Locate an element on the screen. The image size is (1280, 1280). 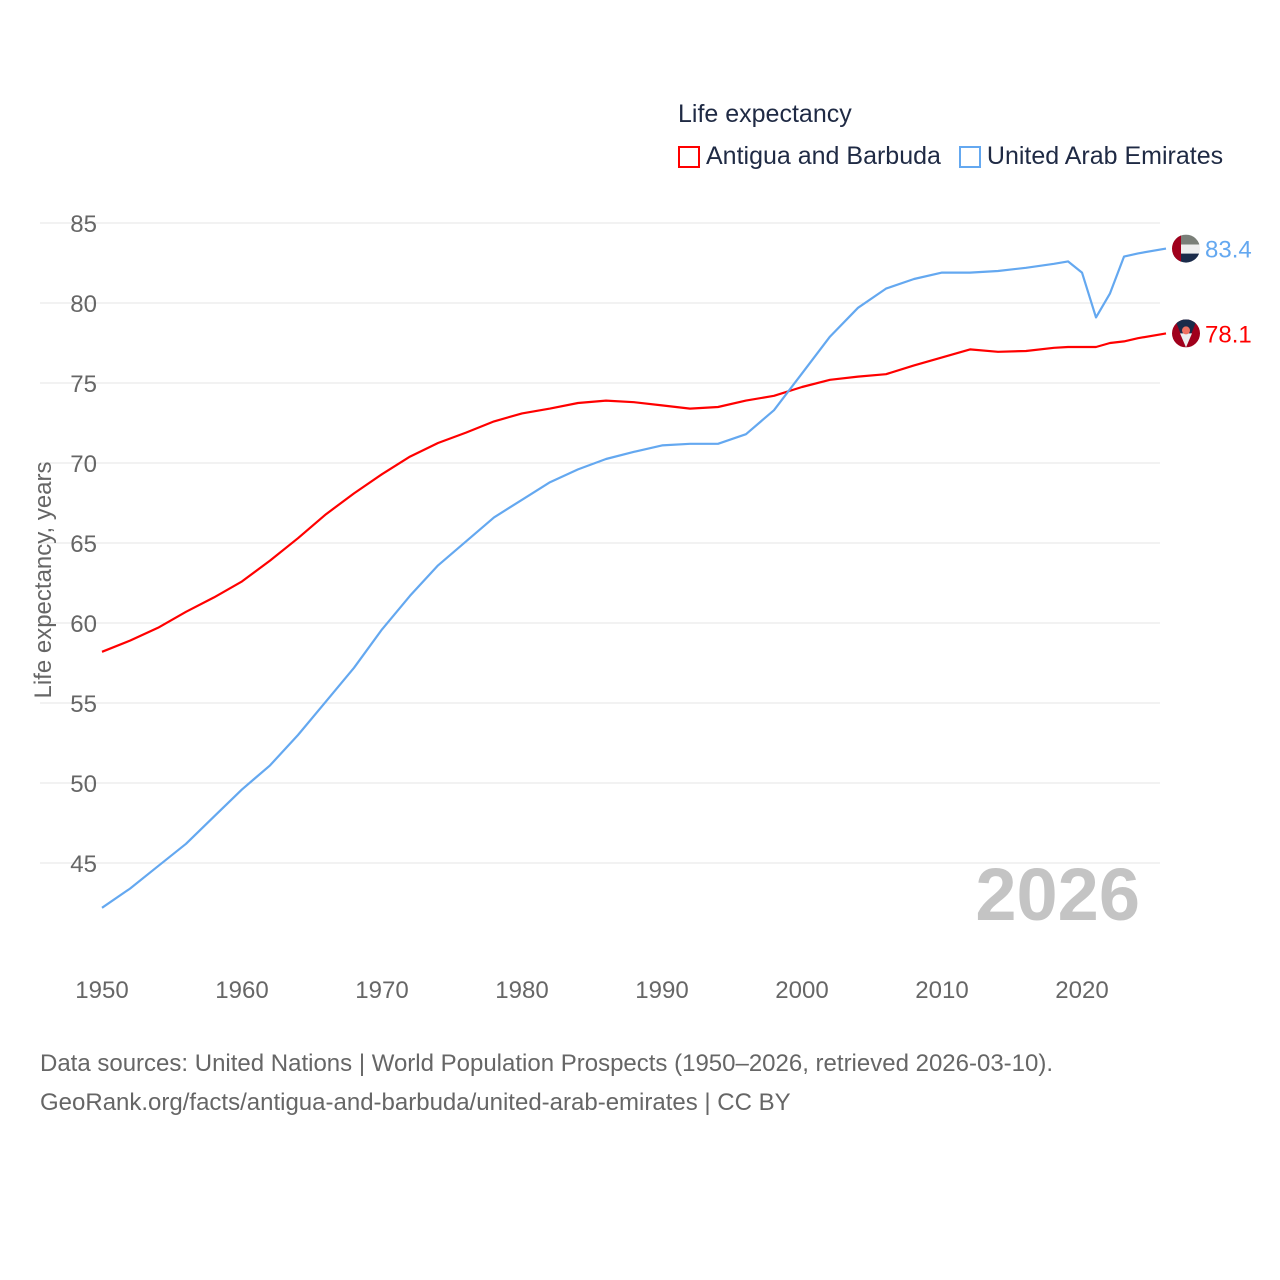
legend-swatch-uae is located at coordinates (969, 156).